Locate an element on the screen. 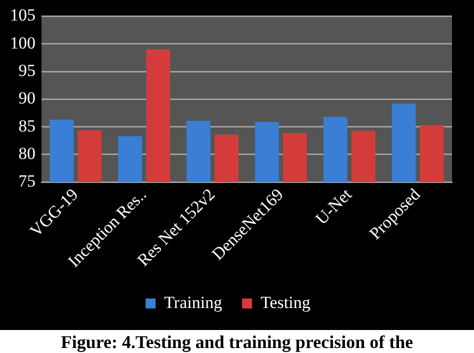 This screenshot has height=353, width=474. legend-label: Training is located at coordinates (193, 302).